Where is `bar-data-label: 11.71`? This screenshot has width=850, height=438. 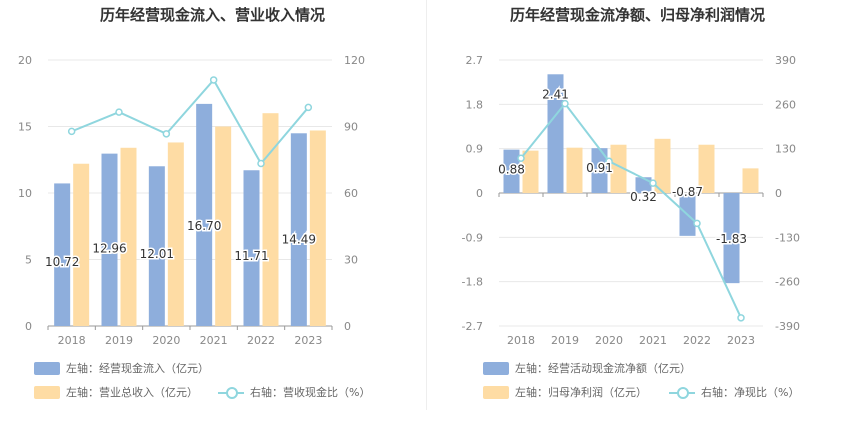 bar-data-label: 11.71 is located at coordinates (251, 256).